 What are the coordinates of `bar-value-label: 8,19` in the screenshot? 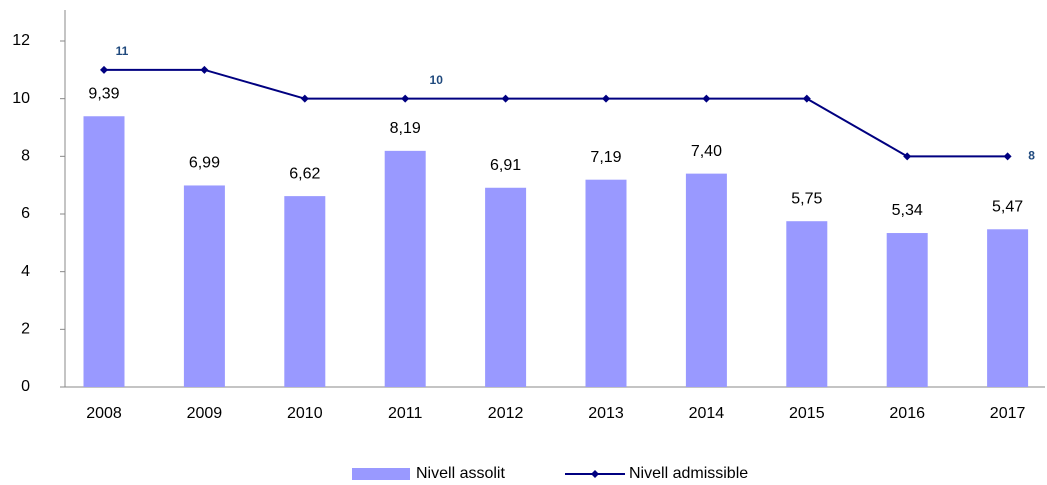 It's located at (405, 128).